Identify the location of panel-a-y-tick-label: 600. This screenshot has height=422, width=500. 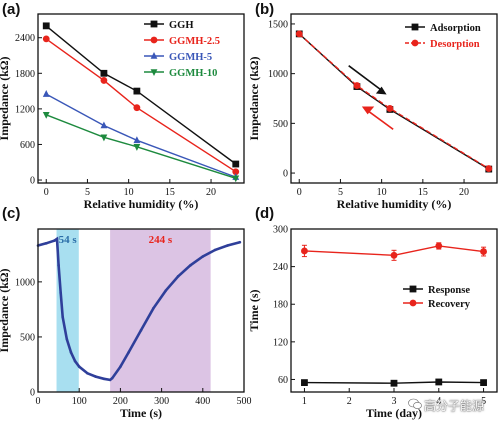
(27, 145).